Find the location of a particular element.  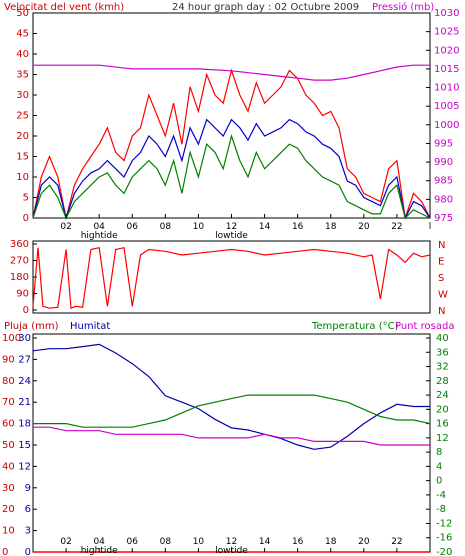

pressure-label: Pressió (mb) is located at coordinates (403, 7).